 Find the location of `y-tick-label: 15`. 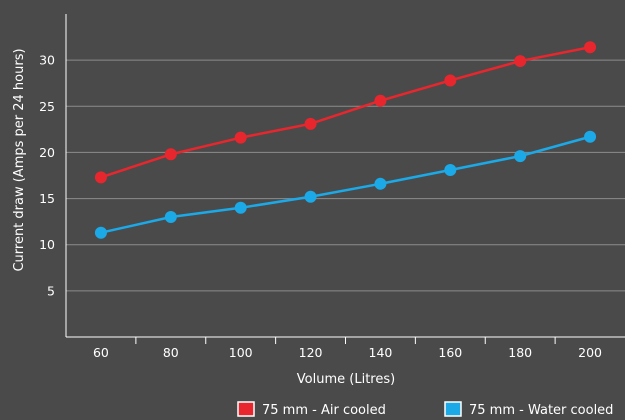

y-tick-label: 15 is located at coordinates (47, 198).